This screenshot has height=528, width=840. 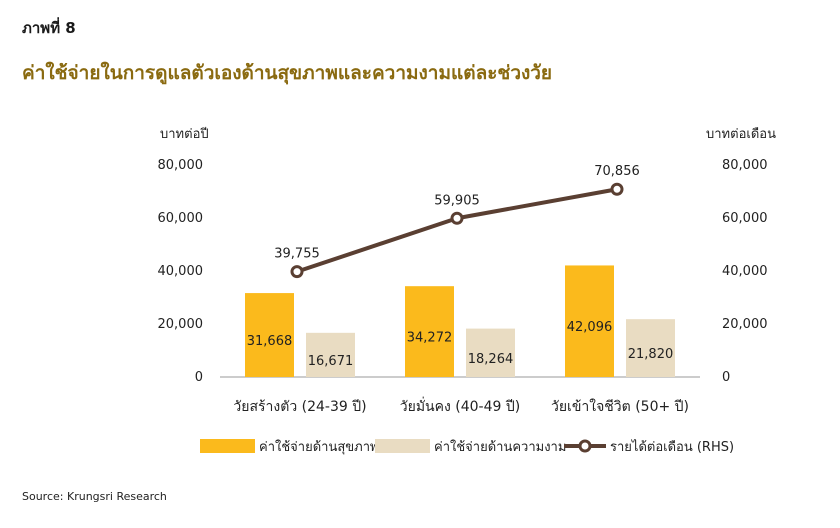 What do you see at coordinates (181, 165) in the screenshot?
I see `y-tick-left: 80,000` at bounding box center [181, 165].